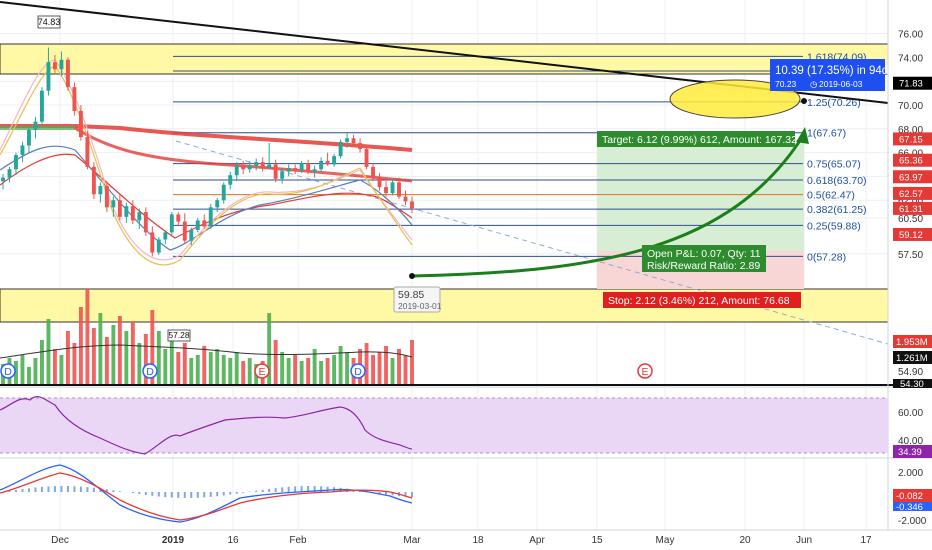 Image resolution: width=932 pixels, height=550 pixels. I want to click on earnings-marker-future, so click(645, 371).